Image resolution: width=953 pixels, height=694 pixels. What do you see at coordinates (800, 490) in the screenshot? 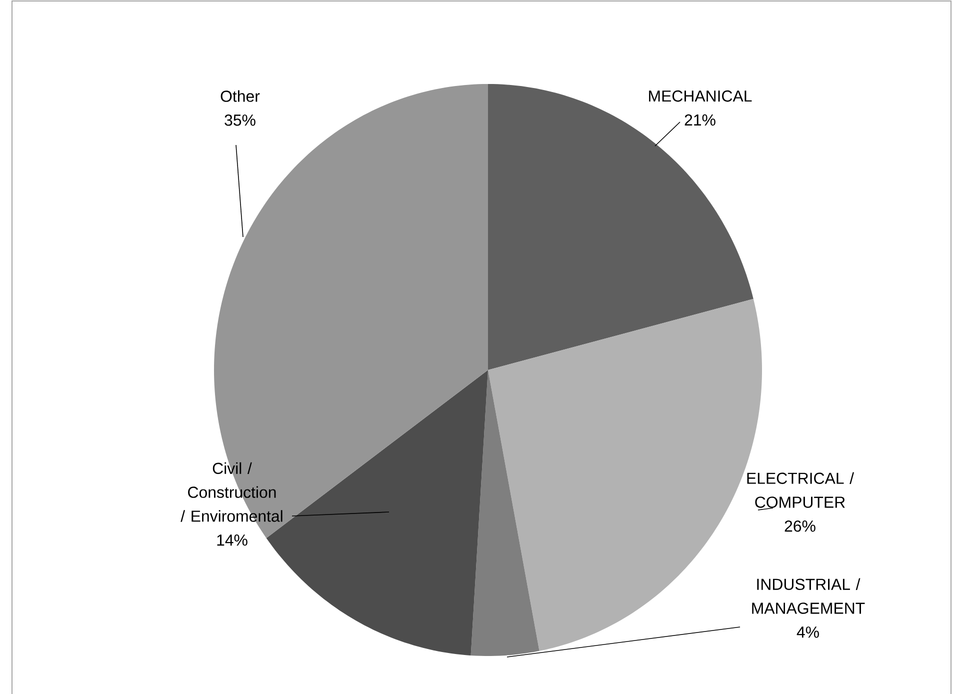
I see `slice-label: ELECTRICAL / COMPUTER` at bounding box center [800, 490].